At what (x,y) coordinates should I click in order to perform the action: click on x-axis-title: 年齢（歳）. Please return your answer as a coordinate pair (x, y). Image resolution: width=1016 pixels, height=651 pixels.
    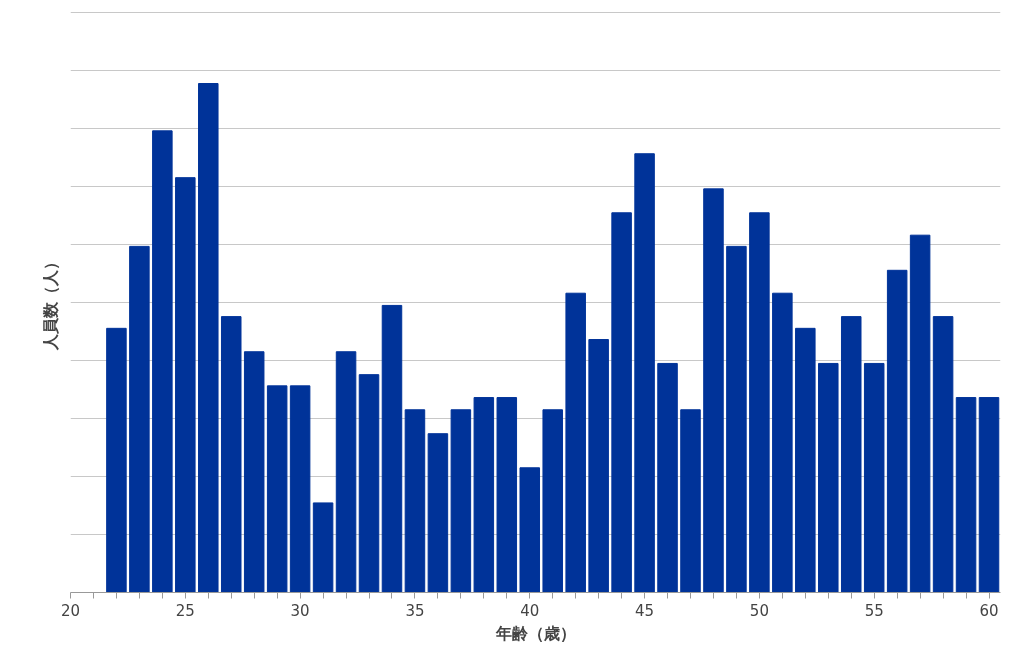
    Looking at the image, I should click on (535, 633).